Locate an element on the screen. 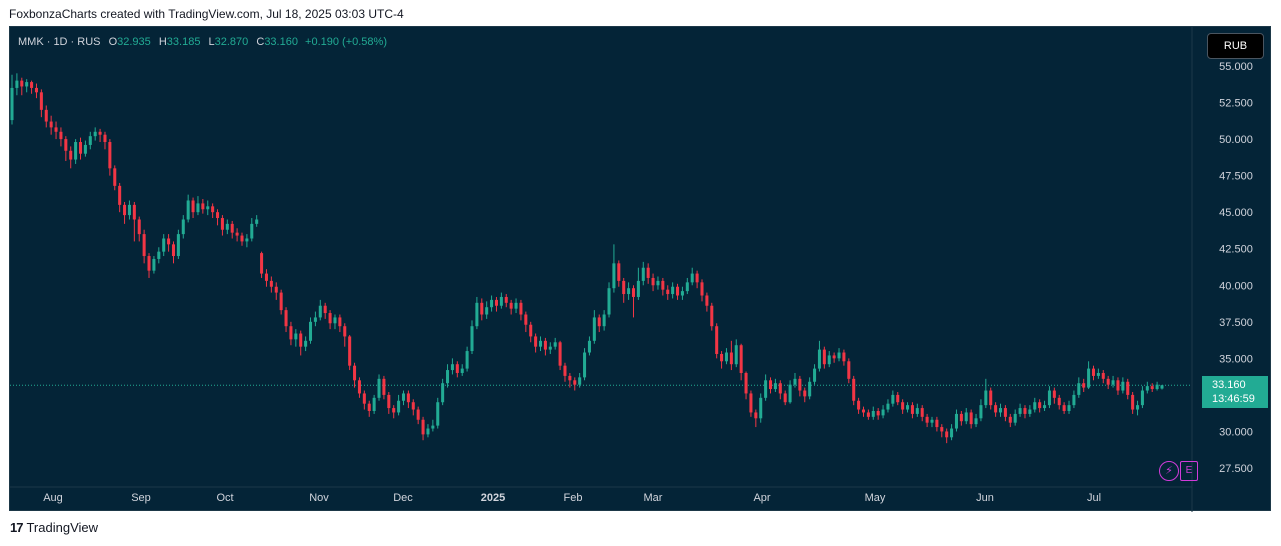  low-value: 32.870 is located at coordinates (231, 42).